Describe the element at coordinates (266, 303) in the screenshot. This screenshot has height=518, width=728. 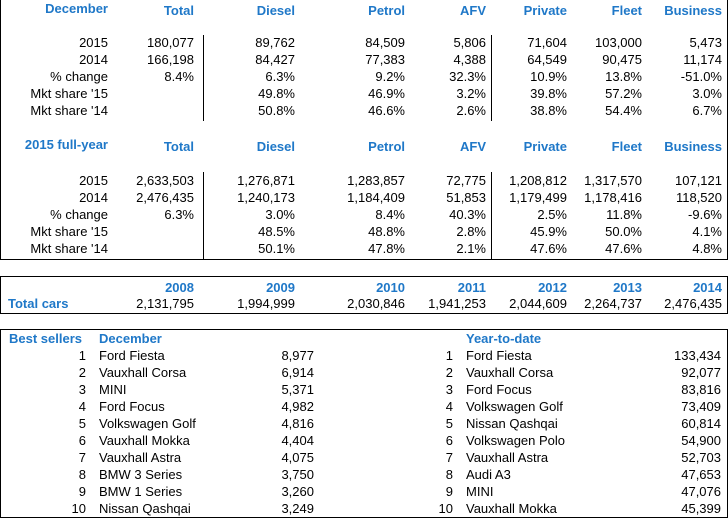
I see `total-cars-cell: 1,994,999` at that location.